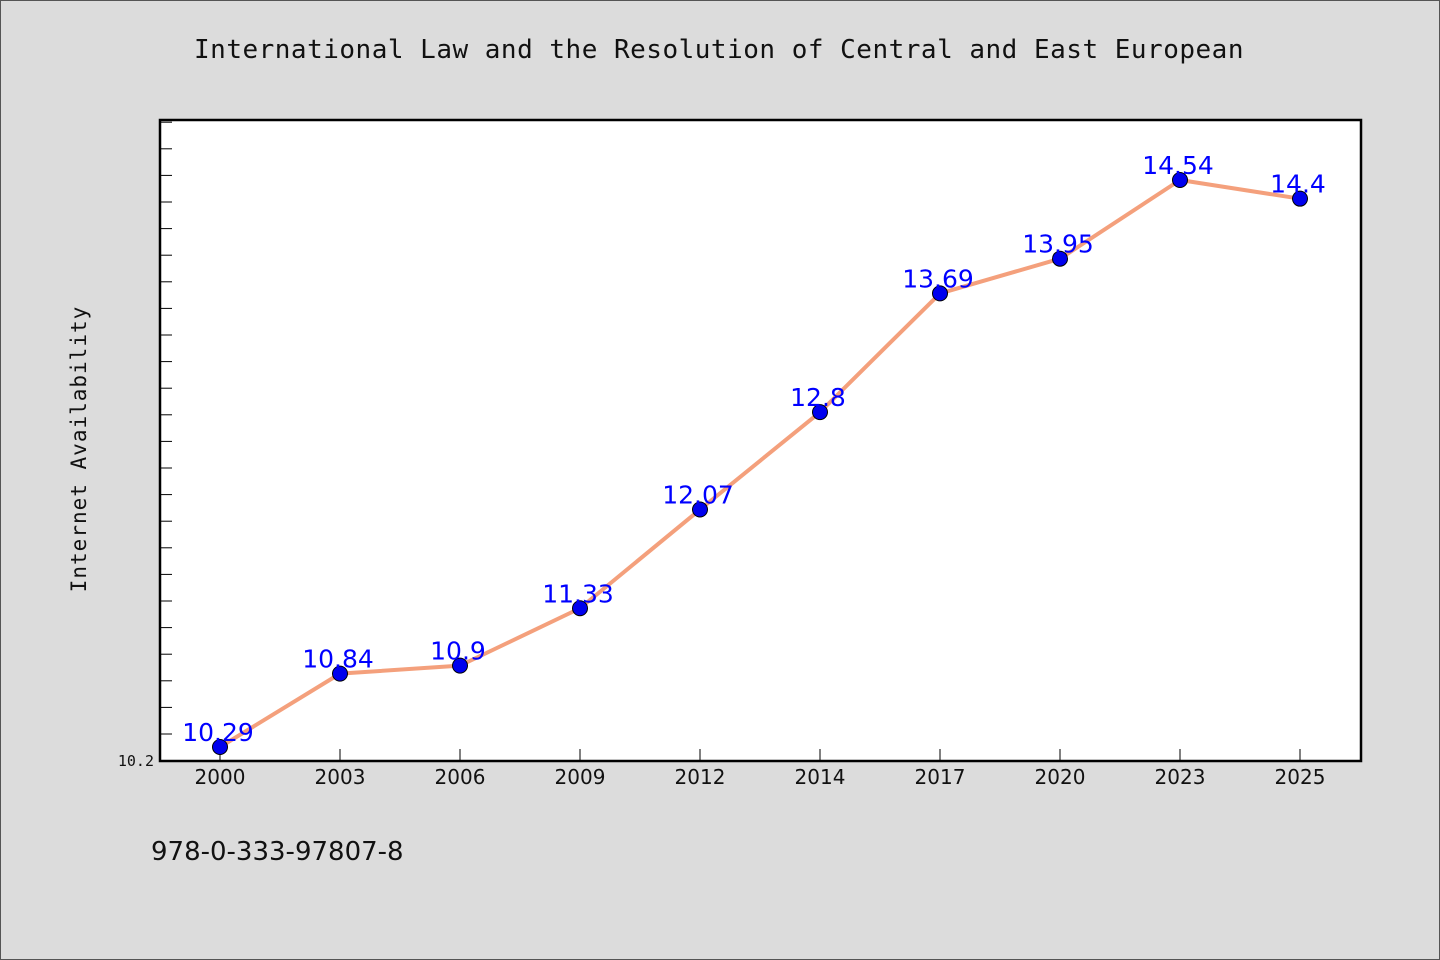 This screenshot has height=960, width=1440. What do you see at coordinates (820, 777) in the screenshot?
I see `x-tick-label: 2014` at bounding box center [820, 777].